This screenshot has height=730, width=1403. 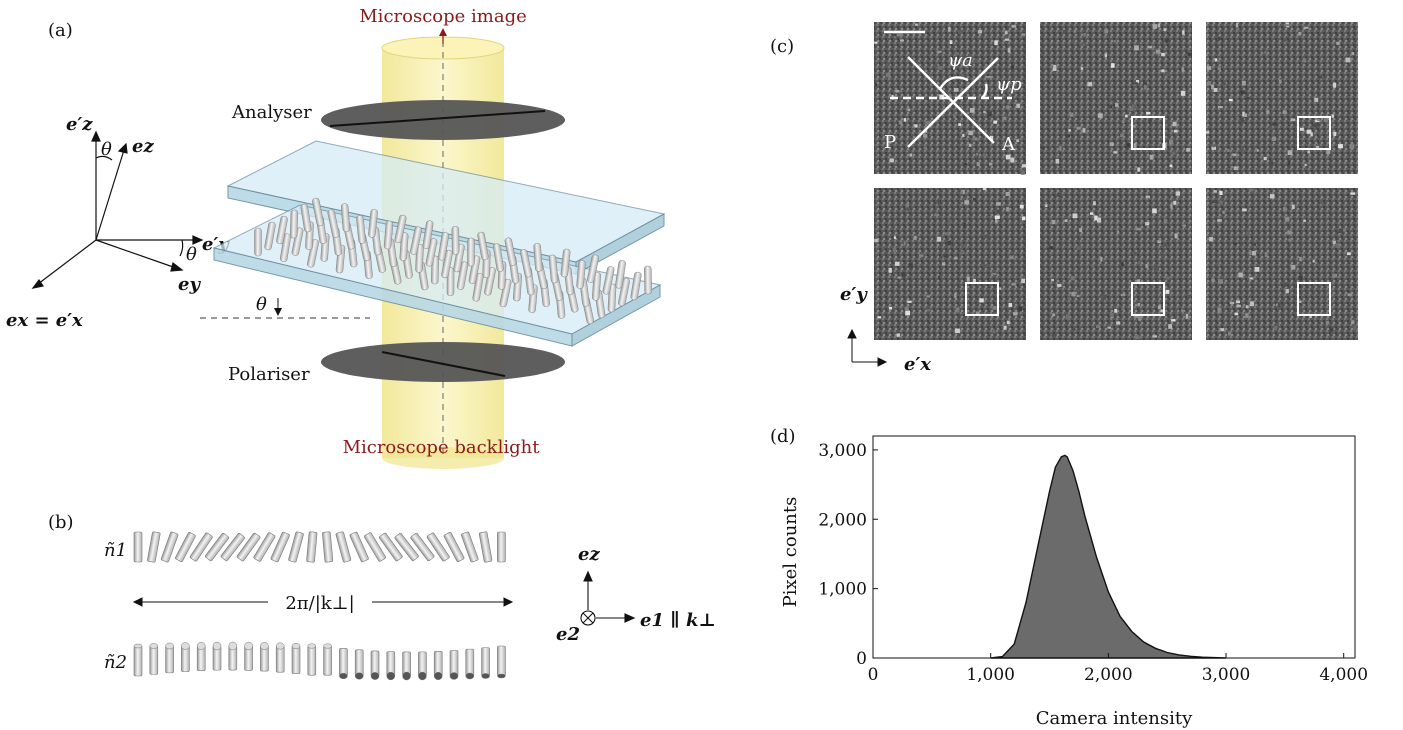 What do you see at coordinates (1009, 84) in the screenshot?
I see `psi-p-label: ψp` at bounding box center [1009, 84].